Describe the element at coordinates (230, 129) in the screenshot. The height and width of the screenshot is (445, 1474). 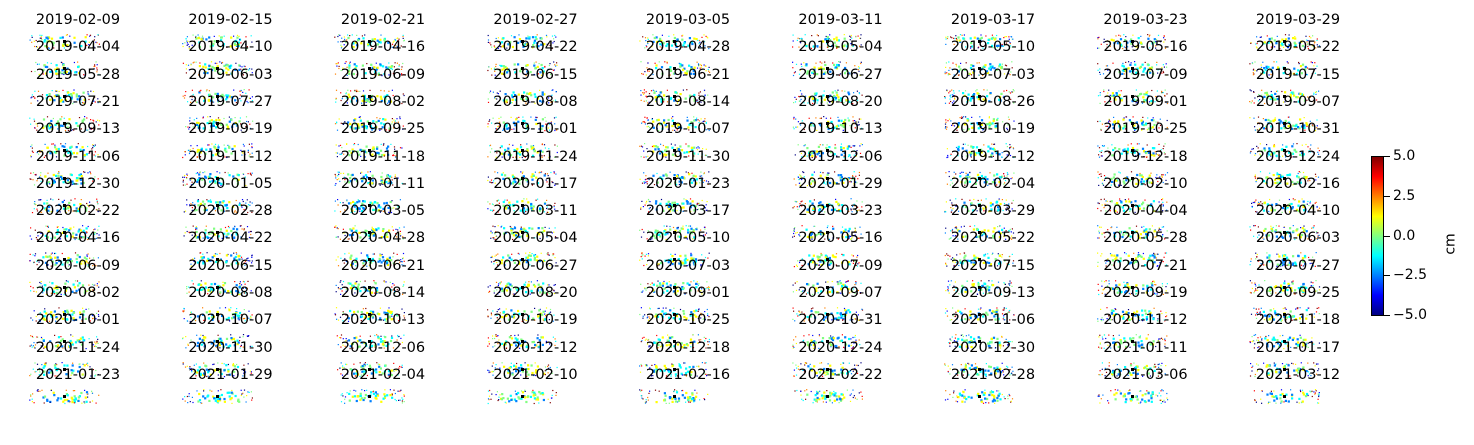
I see `panel-date-label: 2019-09-19` at that location.